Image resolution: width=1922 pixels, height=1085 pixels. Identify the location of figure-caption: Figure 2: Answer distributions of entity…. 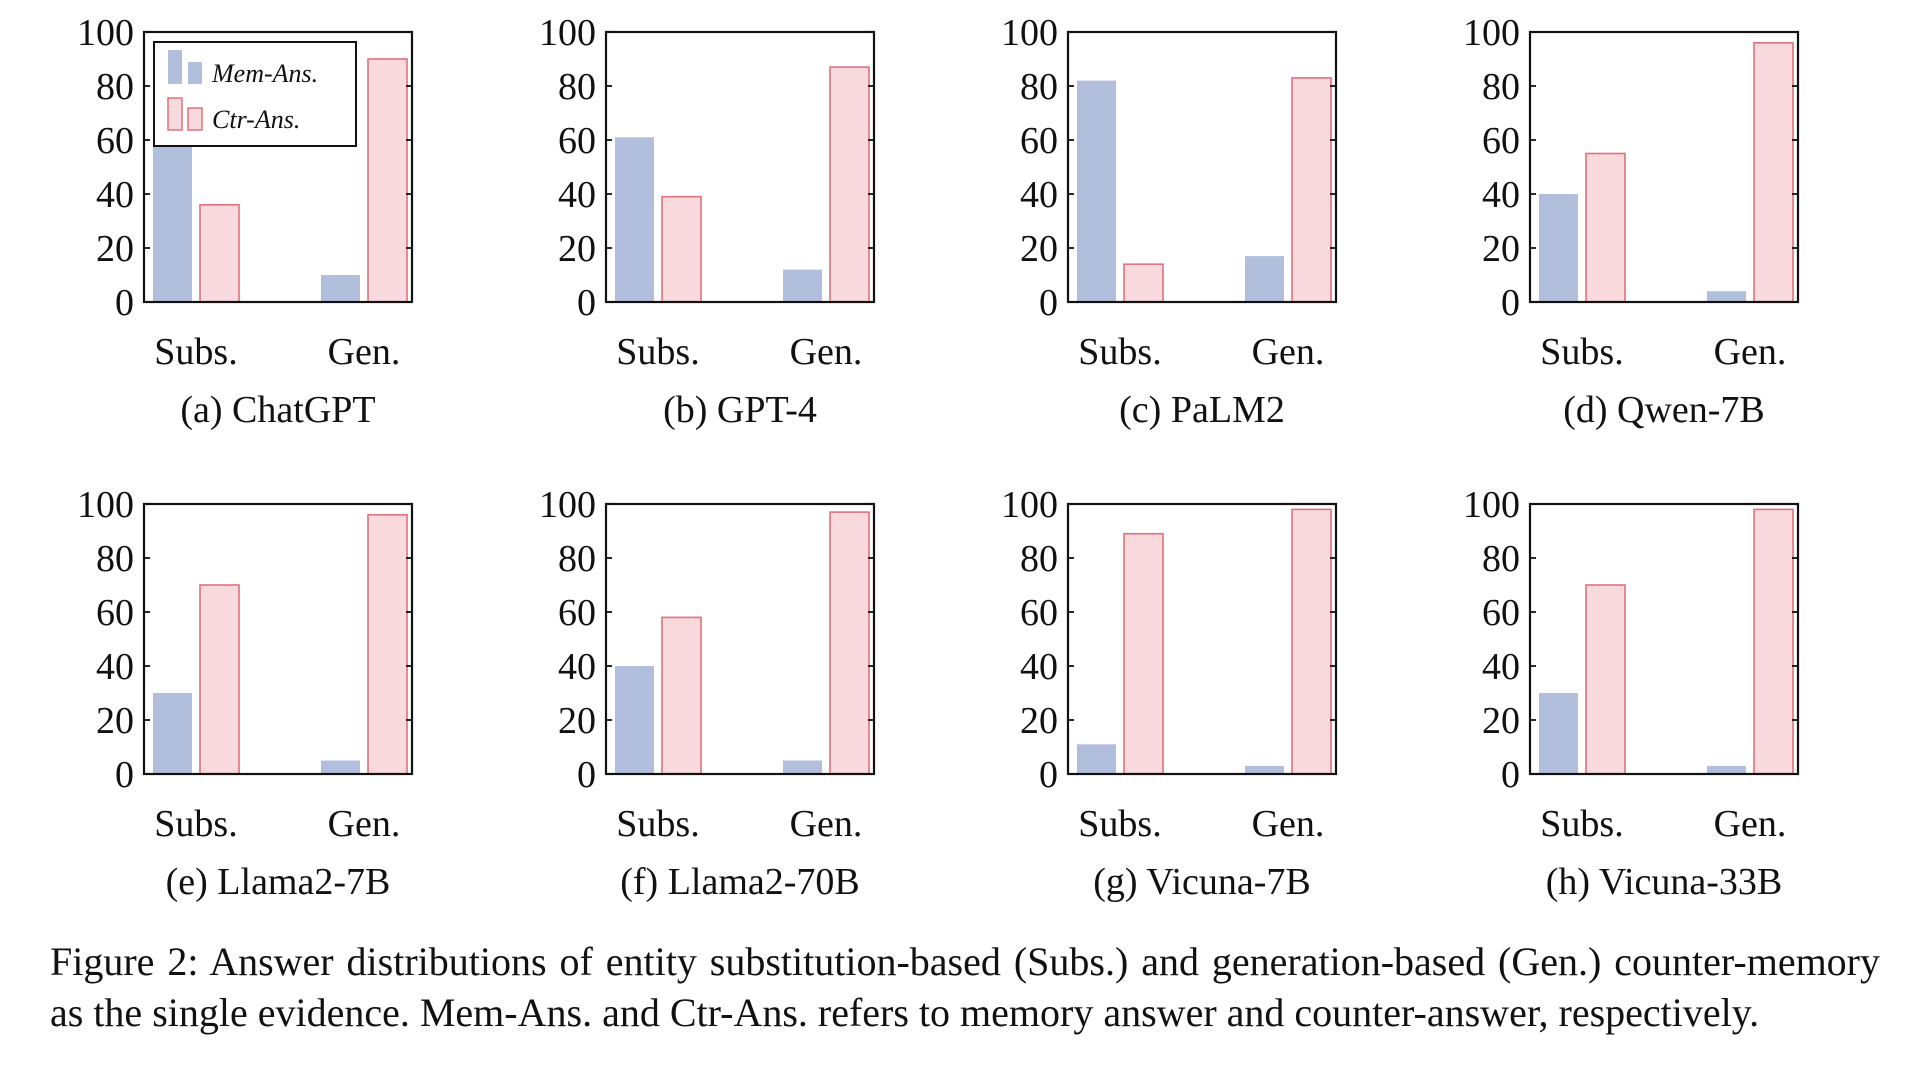
(965, 987).